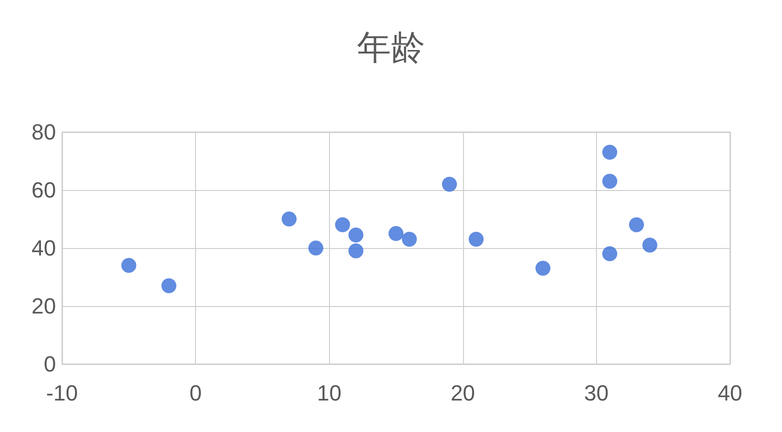 The height and width of the screenshot is (432, 782). Describe the element at coordinates (44, 306) in the screenshot. I see `y-tick-label: 20` at that location.